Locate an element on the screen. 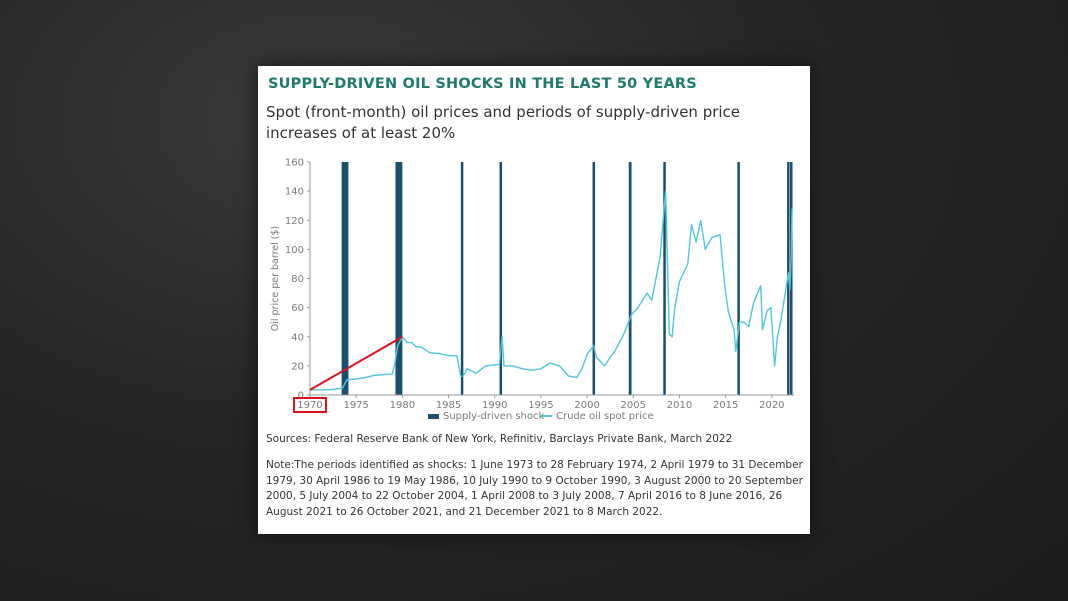 This screenshot has height=601, width=1068. x-tick-label-1995: 1995 is located at coordinates (540, 405).